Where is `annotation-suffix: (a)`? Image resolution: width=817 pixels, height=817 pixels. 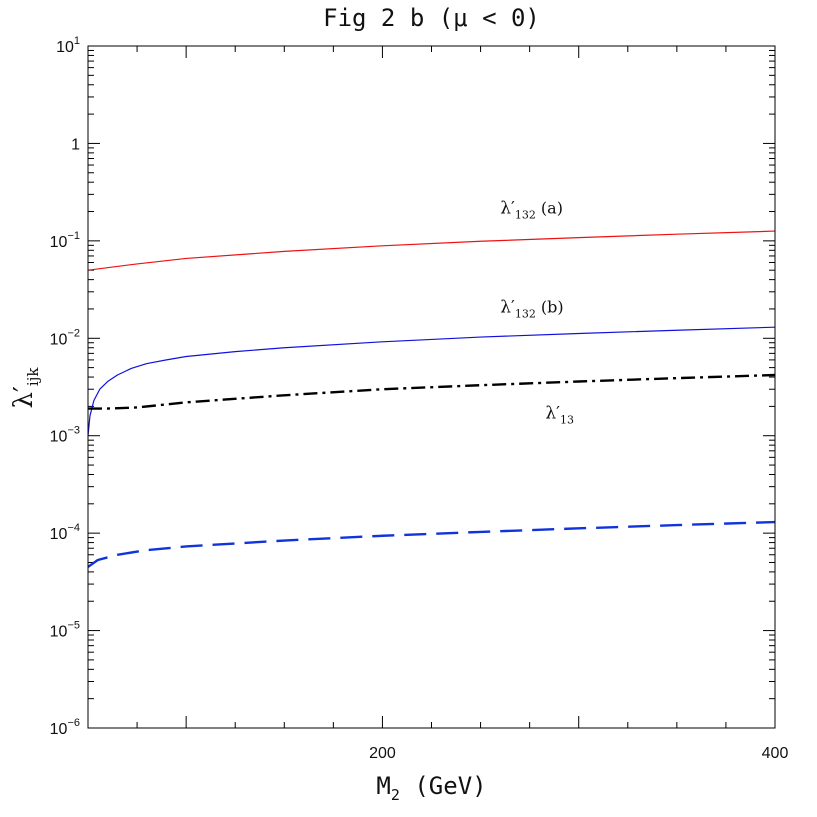
annotation-suffix: (a) is located at coordinates (549, 208).